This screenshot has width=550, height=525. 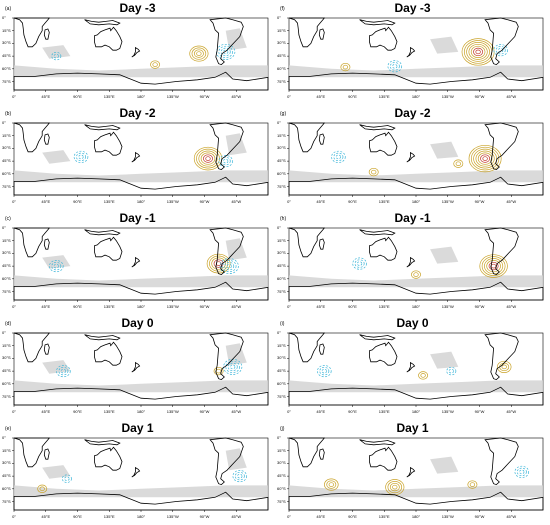 I want to click on lon-tick-label: 90°W, so click(x=204, y=201).